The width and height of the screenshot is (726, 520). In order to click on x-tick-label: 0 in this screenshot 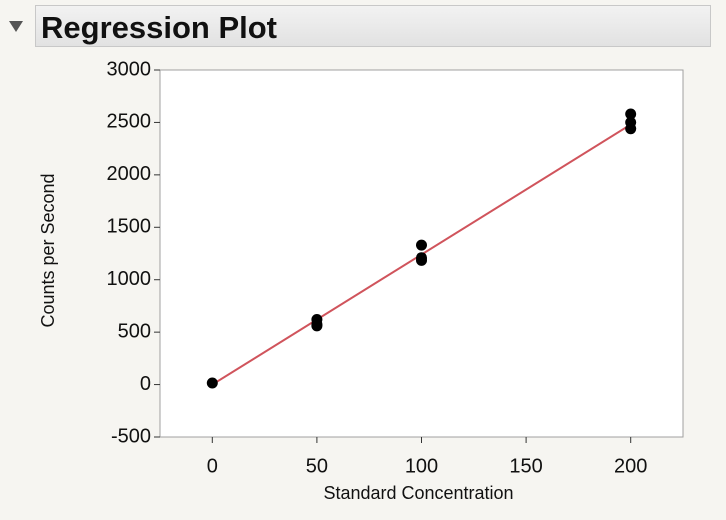, I will do `click(212, 466)`.